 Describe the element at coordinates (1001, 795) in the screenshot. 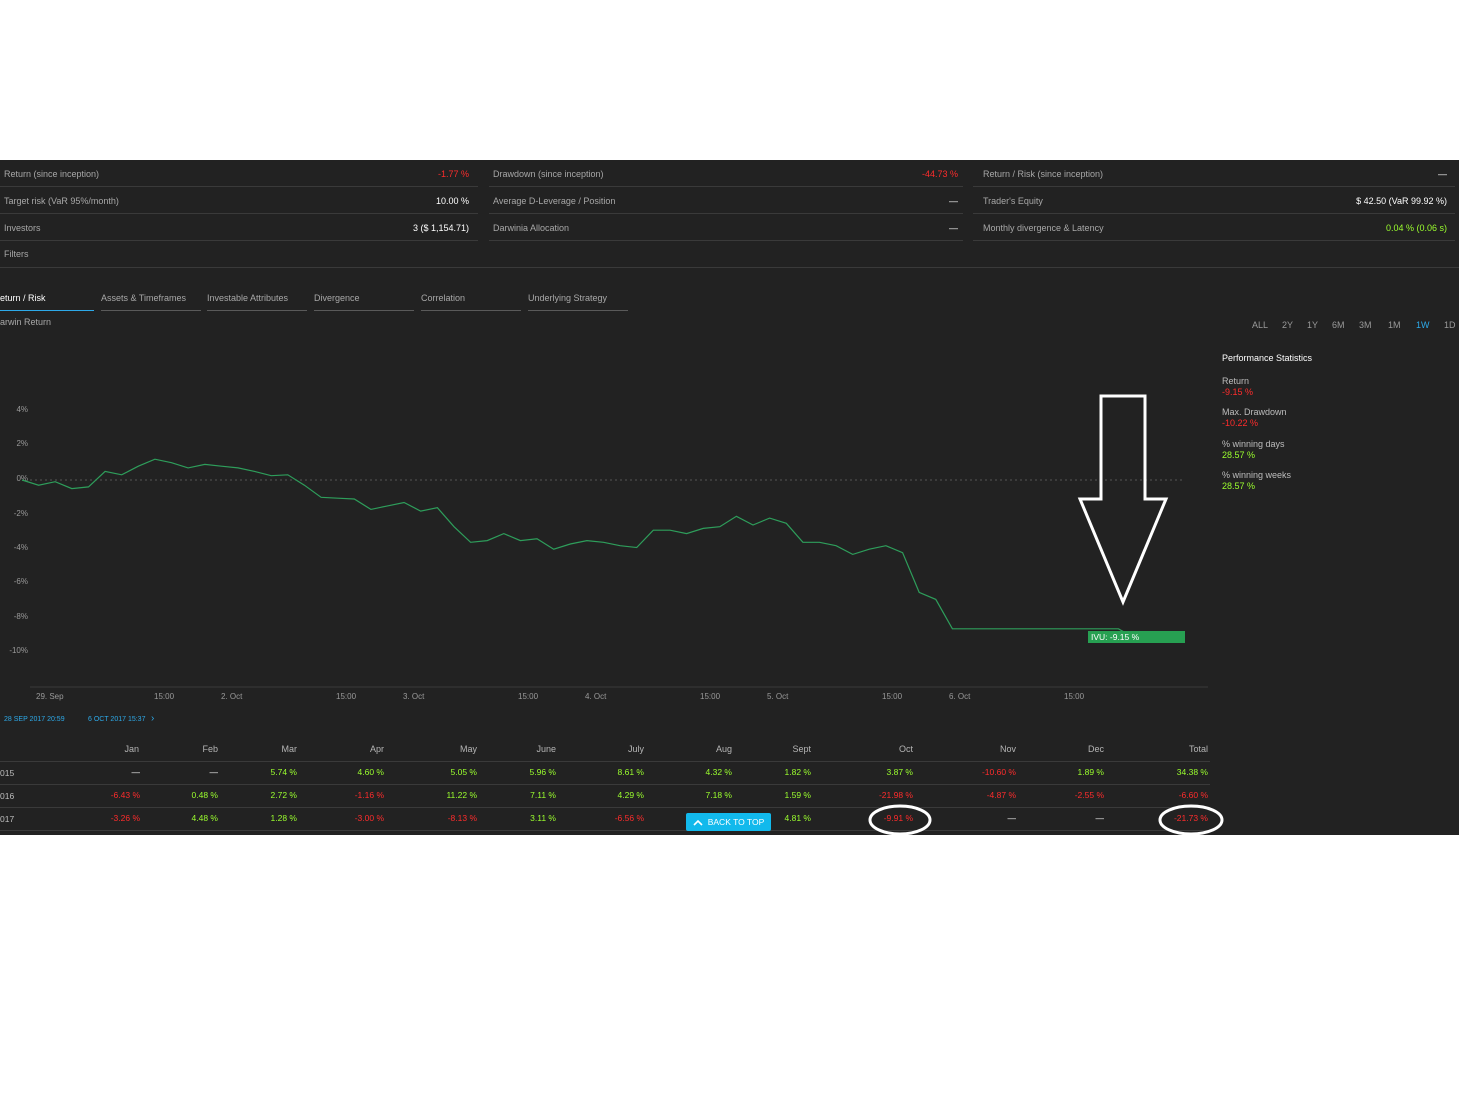

I see `table-cell: -4.87 %` at that location.